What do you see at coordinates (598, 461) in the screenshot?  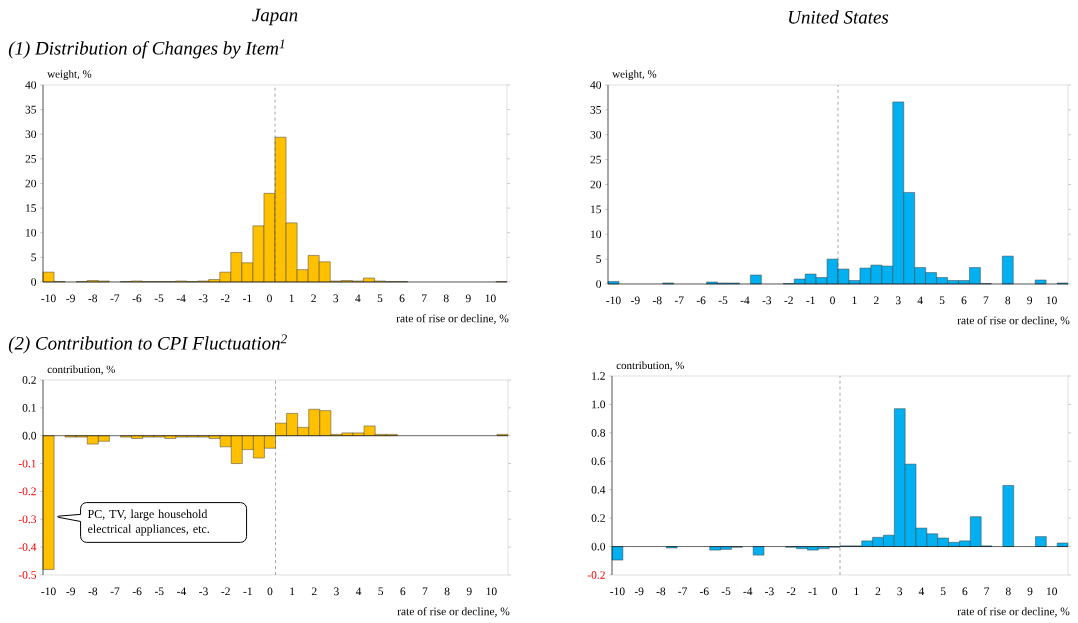 I see `y-tick-label: 0.6` at bounding box center [598, 461].